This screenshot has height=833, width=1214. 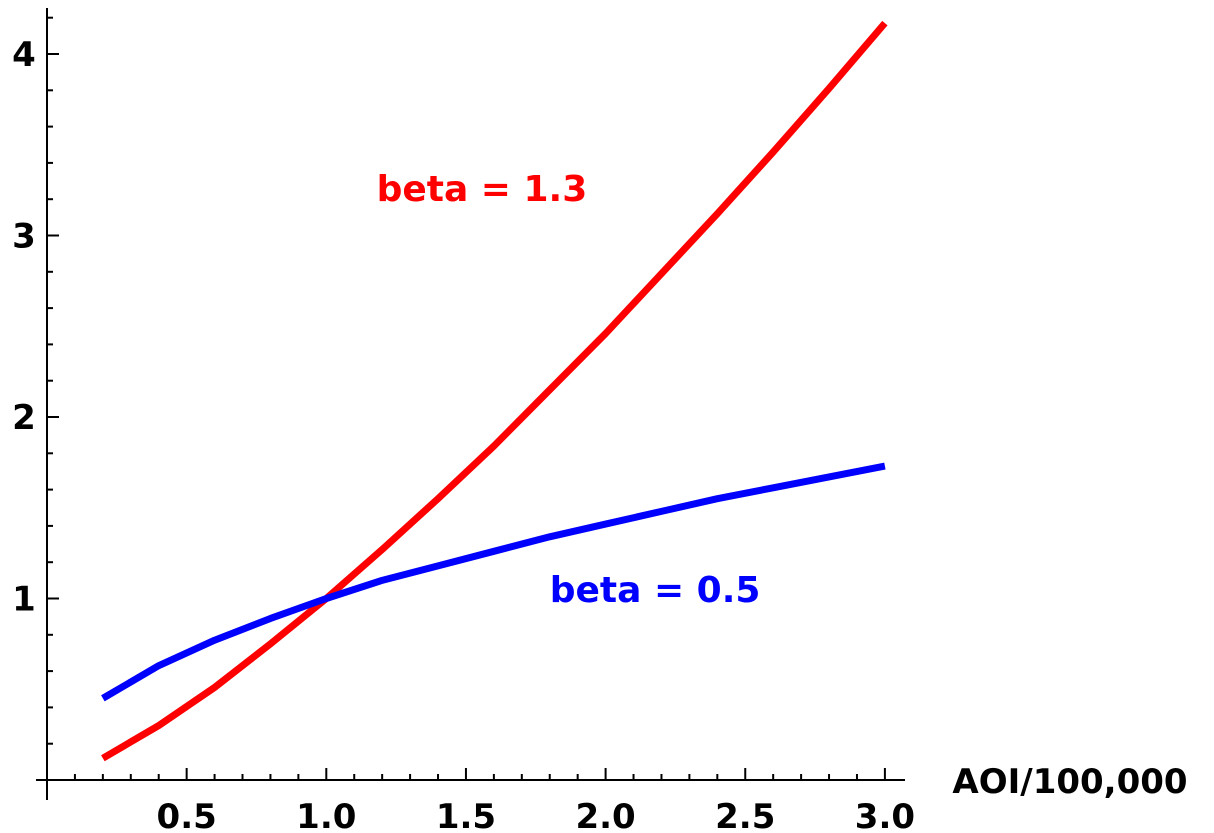 I want to click on x-tick-label: 2.0, so click(x=605, y=815).